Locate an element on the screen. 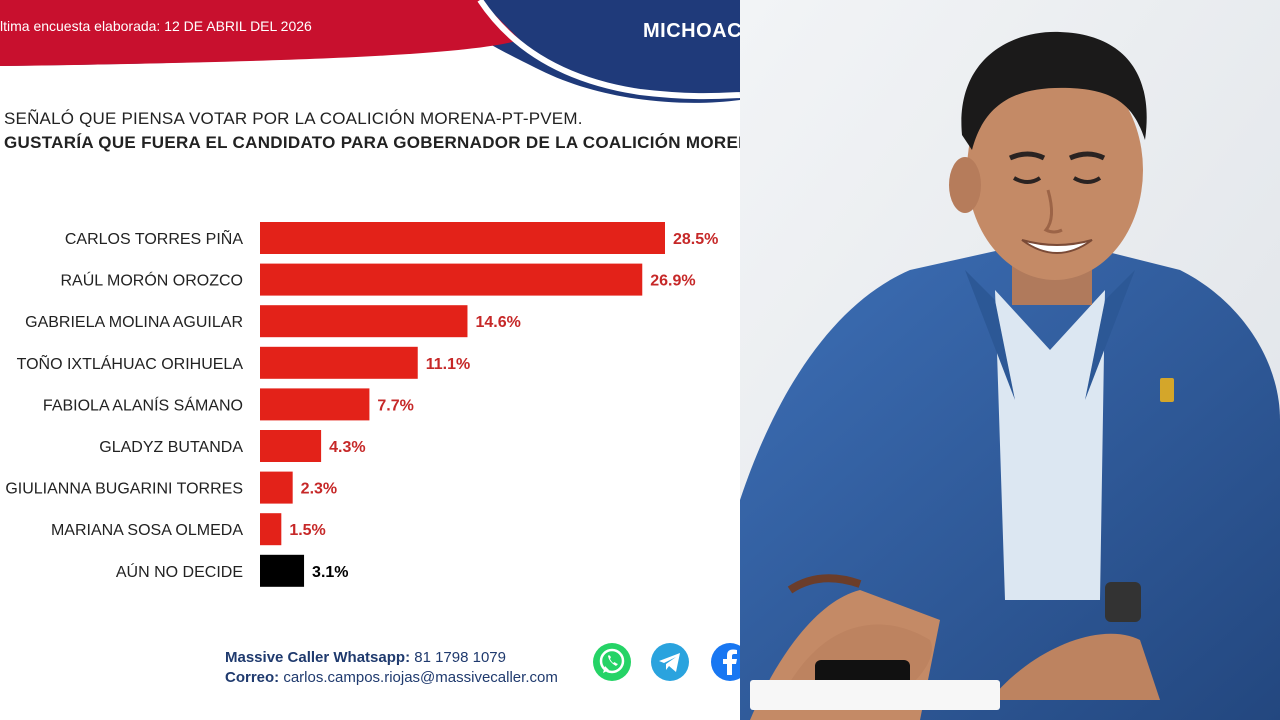 Image resolution: width=1280 pixels, height=720 pixels. lapel-pin is located at coordinates (1167, 390).